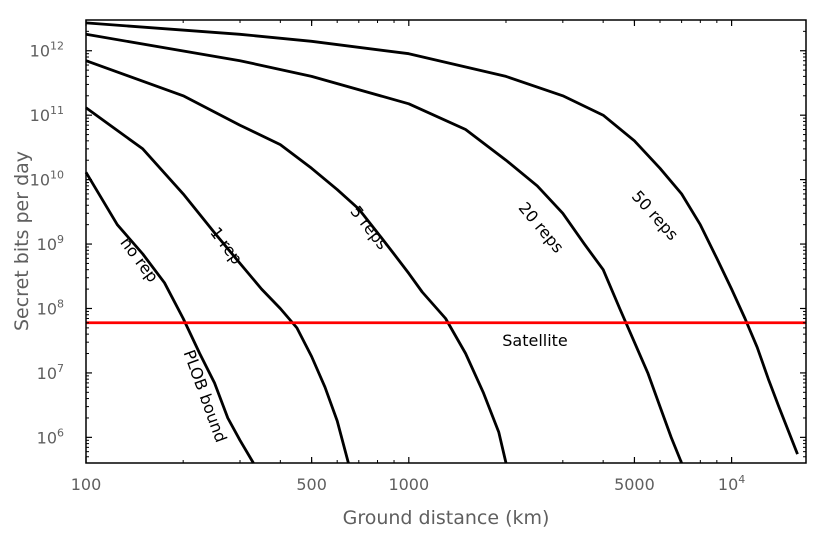 Image resolution: width=822 pixels, height=534 pixels. I want to click on x-tick-label: 5000, so click(634, 484).